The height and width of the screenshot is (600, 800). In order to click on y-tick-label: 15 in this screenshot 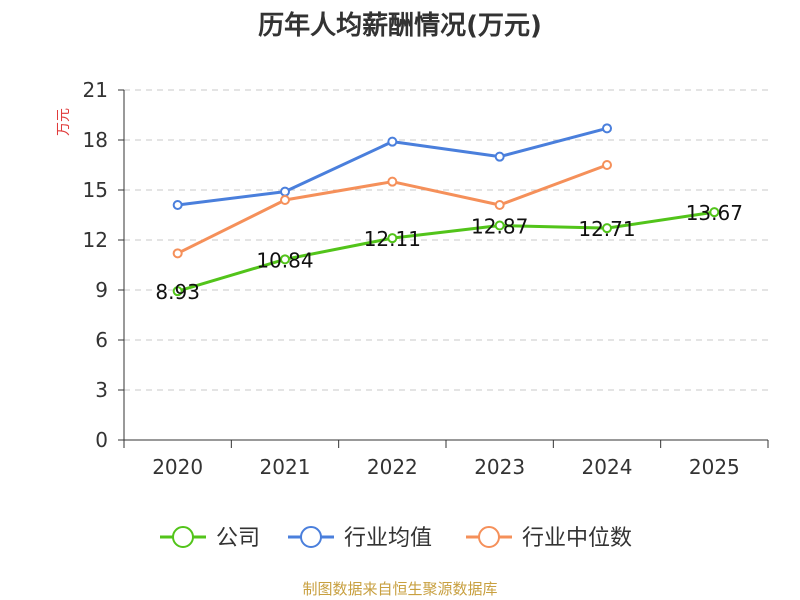, I will do `click(95, 190)`.